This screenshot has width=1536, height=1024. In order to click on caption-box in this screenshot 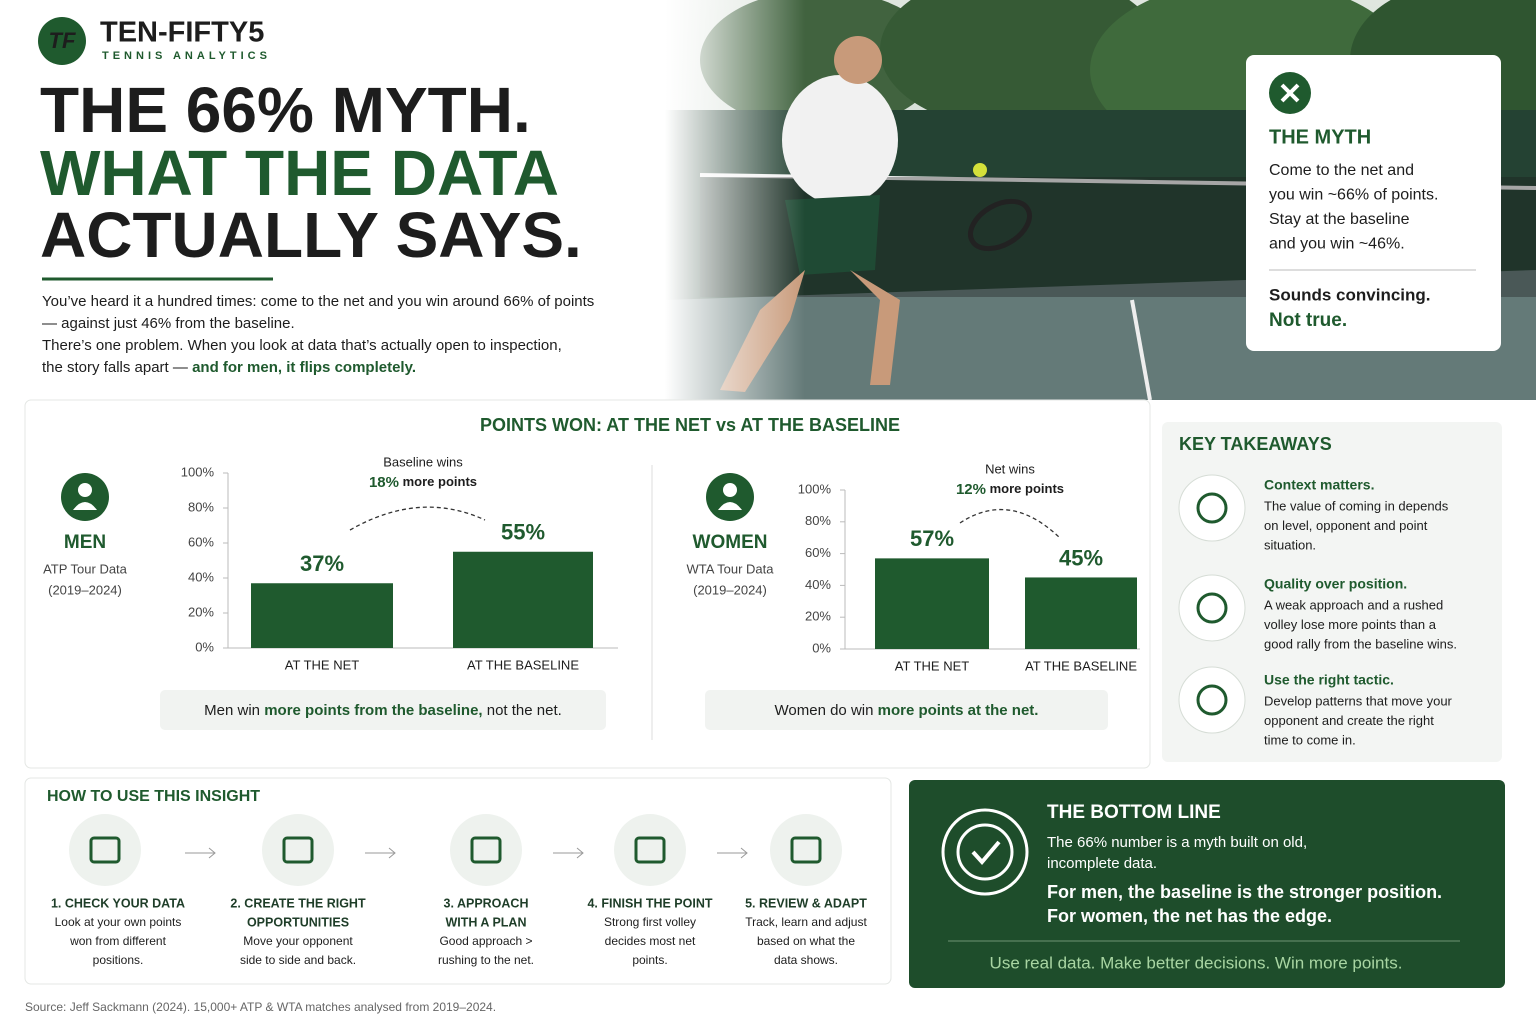, I will do `click(383, 710)`.